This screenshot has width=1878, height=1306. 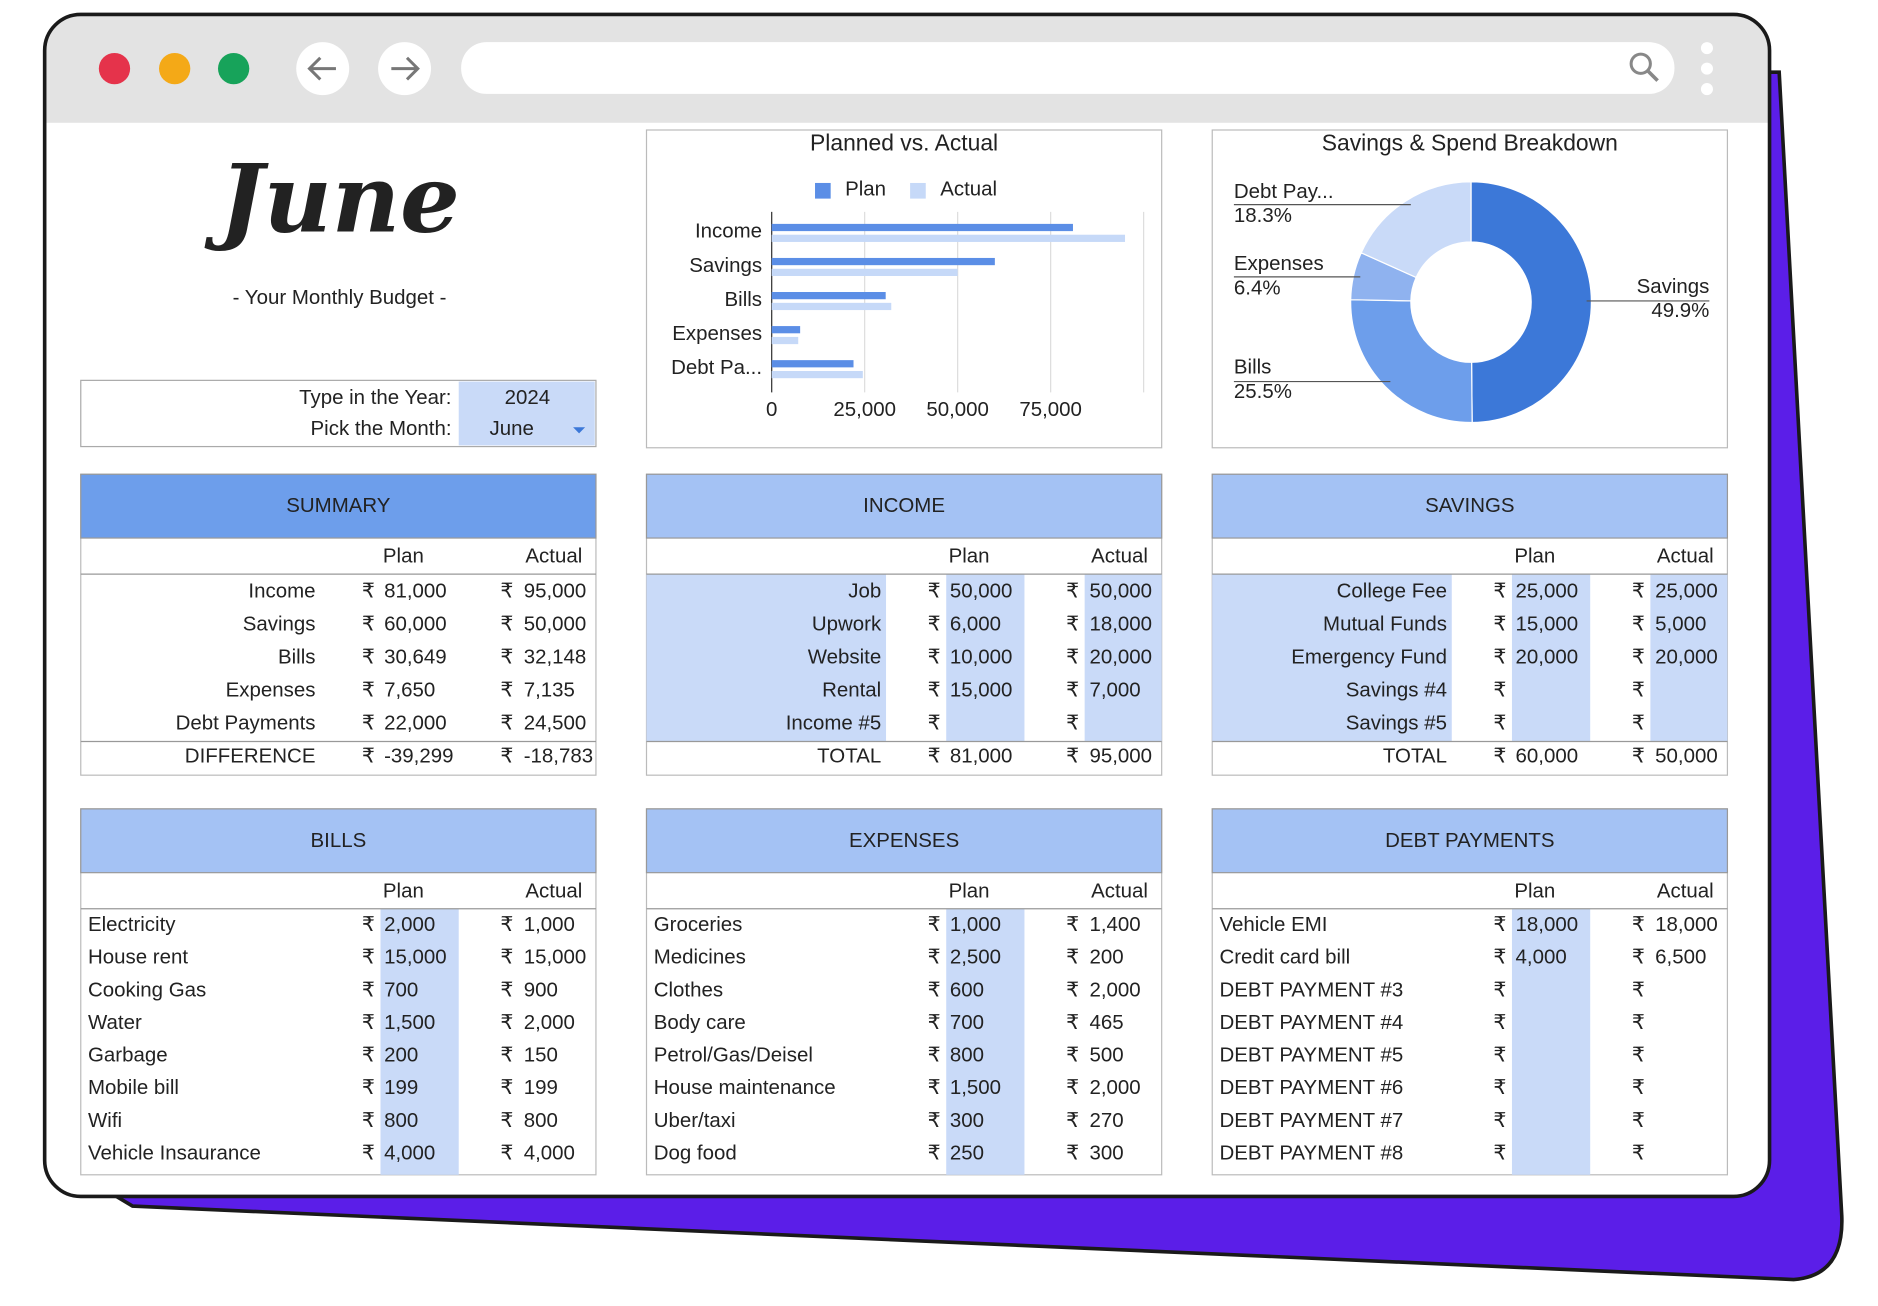 What do you see at coordinates (1644, 67) in the screenshot?
I see `search-icon` at bounding box center [1644, 67].